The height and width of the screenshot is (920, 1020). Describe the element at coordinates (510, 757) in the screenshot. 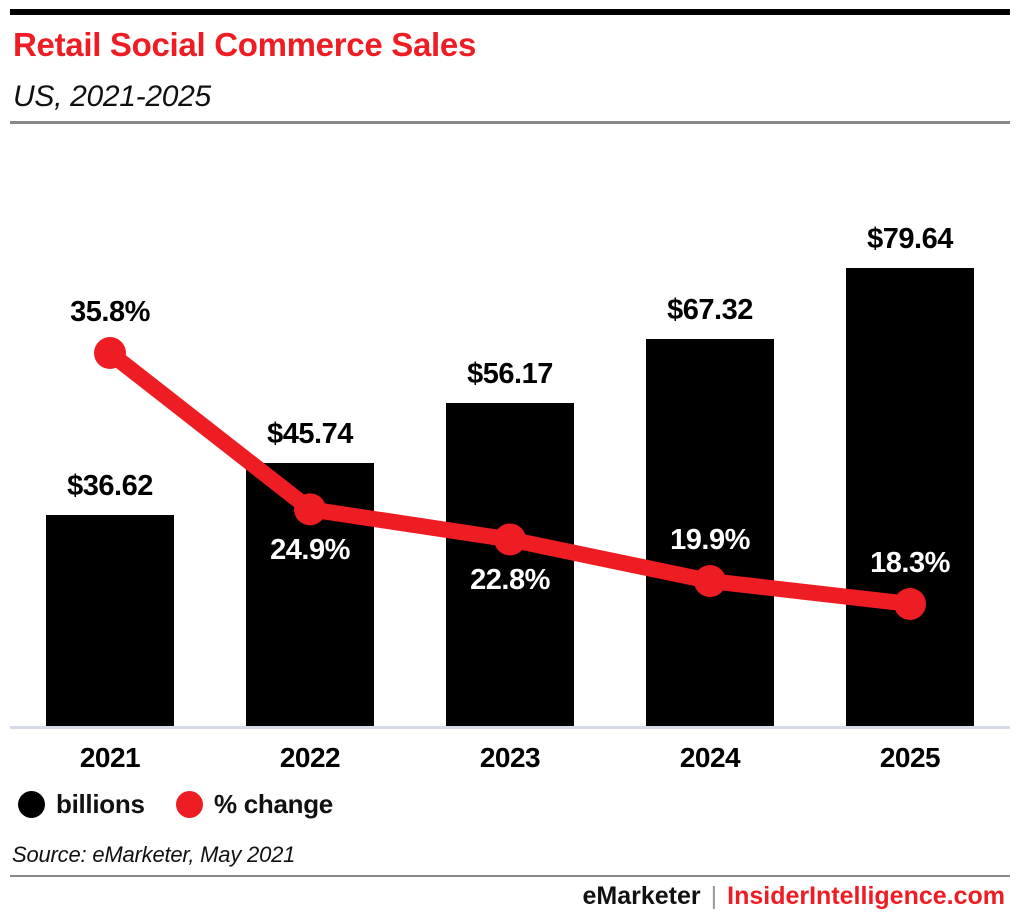

I see `x-axis-label-2023: 2023` at that location.